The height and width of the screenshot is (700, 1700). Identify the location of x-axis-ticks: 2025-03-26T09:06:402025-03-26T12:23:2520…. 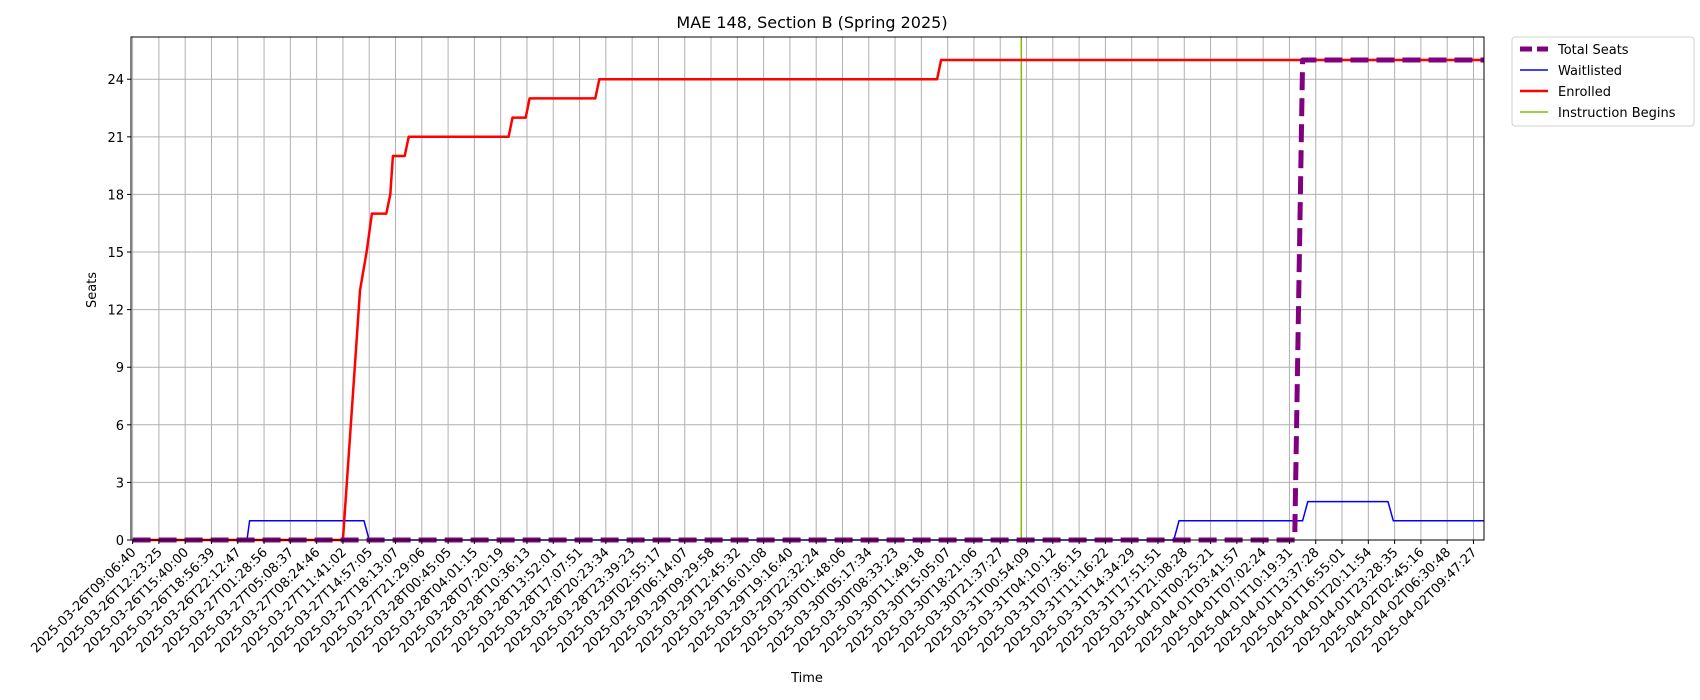
(754, 598).